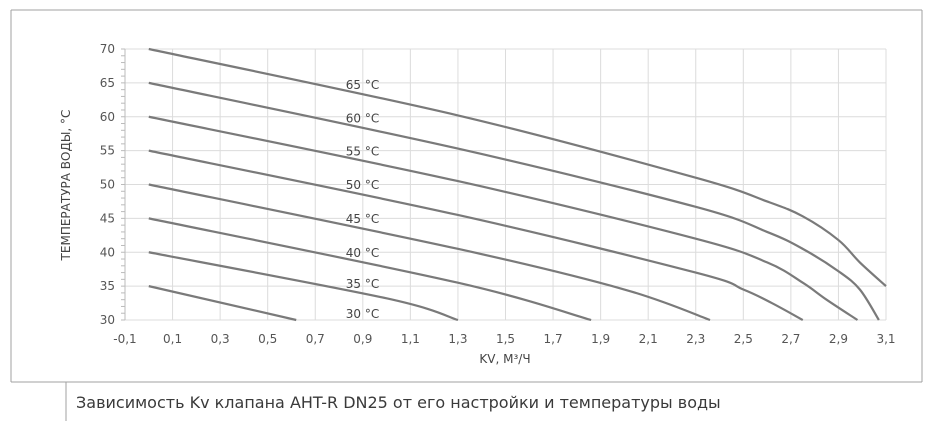  What do you see at coordinates (362, 85) in the screenshot?
I see `series-label: 65 °С` at bounding box center [362, 85].